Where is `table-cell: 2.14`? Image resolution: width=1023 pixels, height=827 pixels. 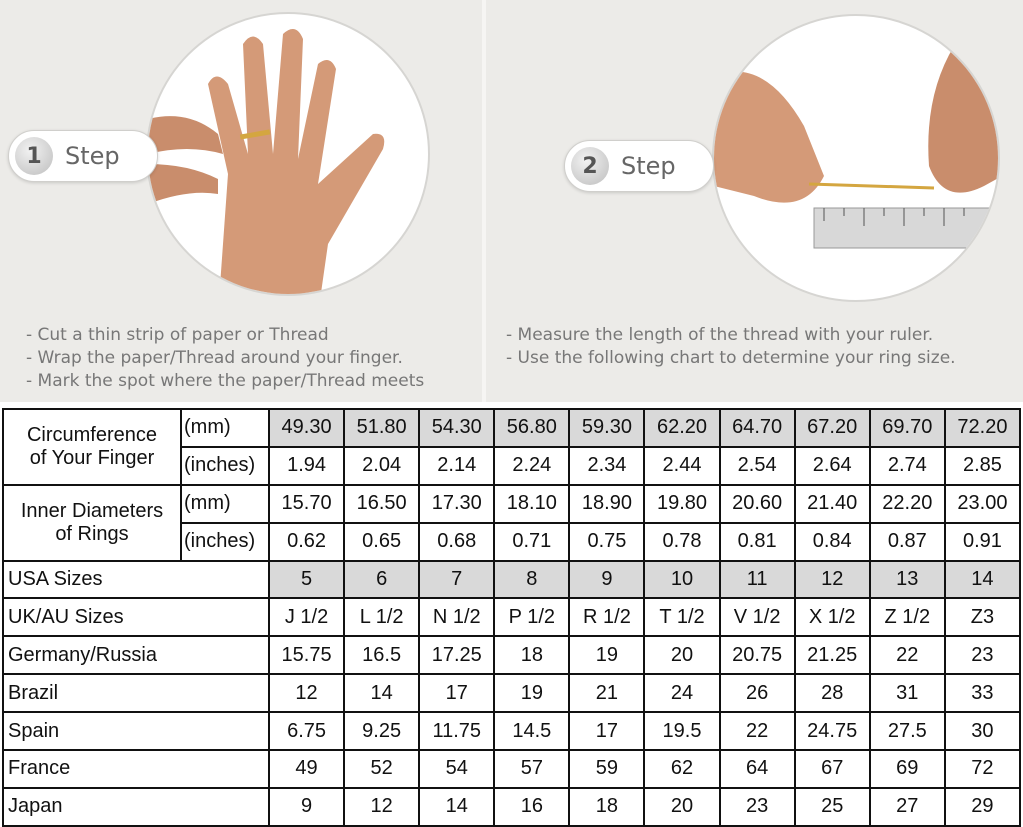 table-cell: 2.14 is located at coordinates (457, 465).